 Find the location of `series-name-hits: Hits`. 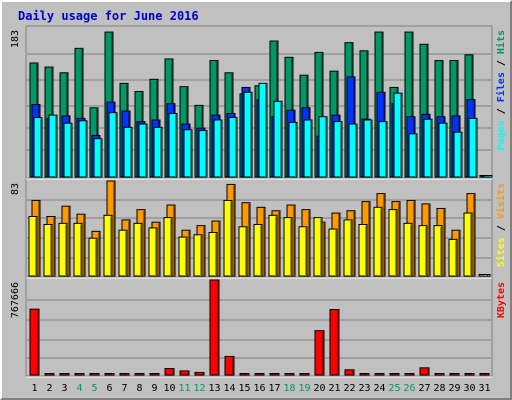

series-name-hits: Hits is located at coordinates (501, 42).